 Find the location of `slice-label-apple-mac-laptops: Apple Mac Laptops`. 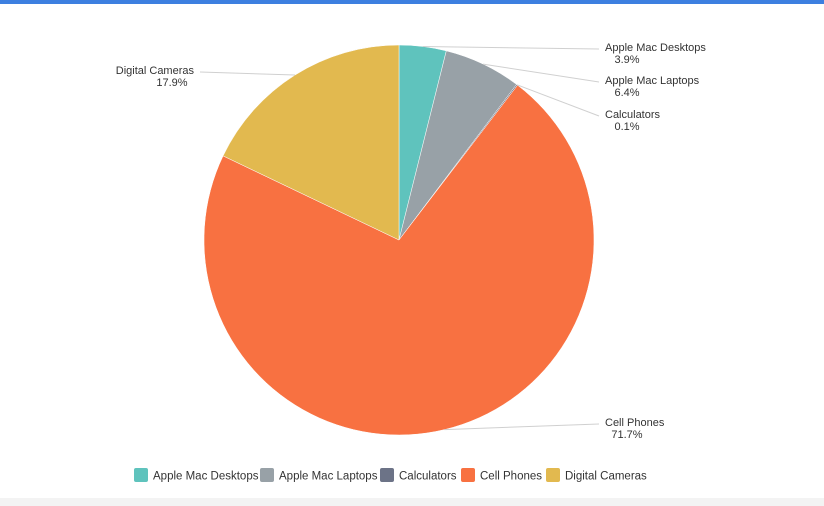

slice-label-apple-mac-laptops: Apple Mac Laptops is located at coordinates (652, 81).